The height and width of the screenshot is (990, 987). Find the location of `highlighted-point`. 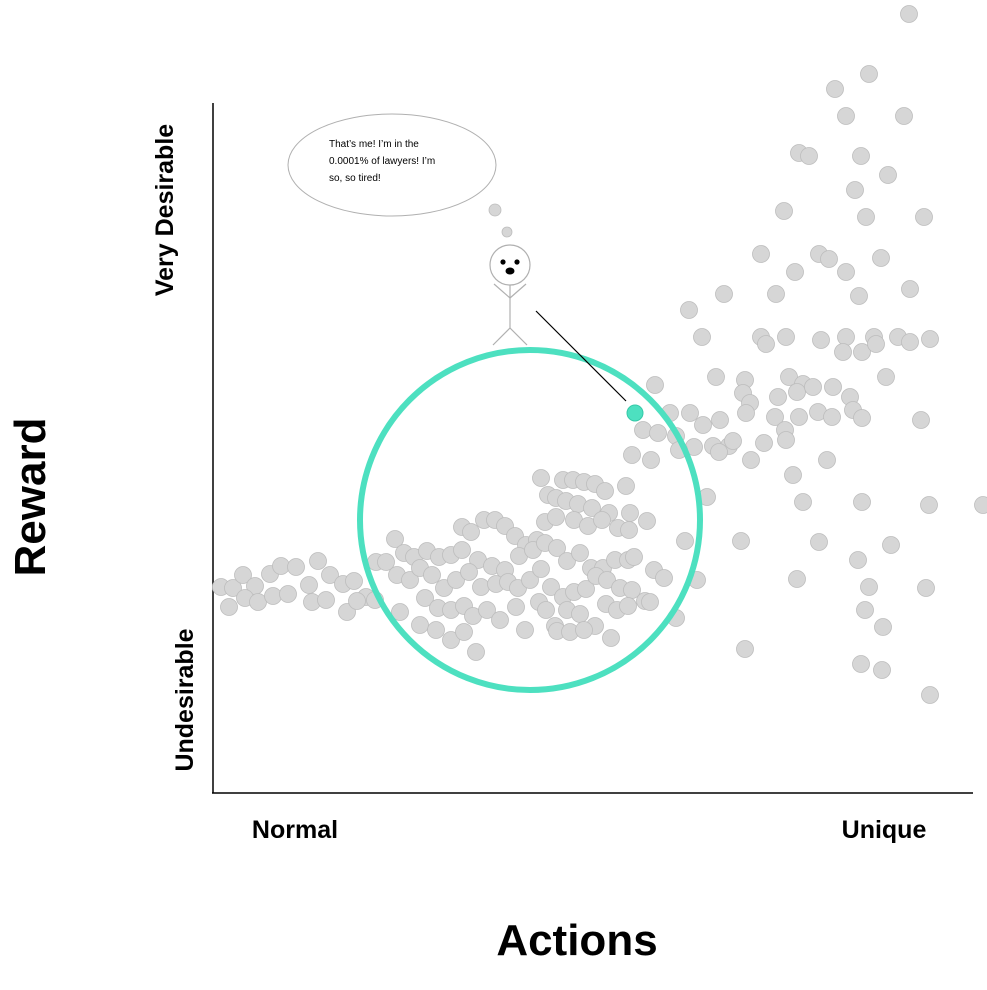

highlighted-point is located at coordinates (635, 413).